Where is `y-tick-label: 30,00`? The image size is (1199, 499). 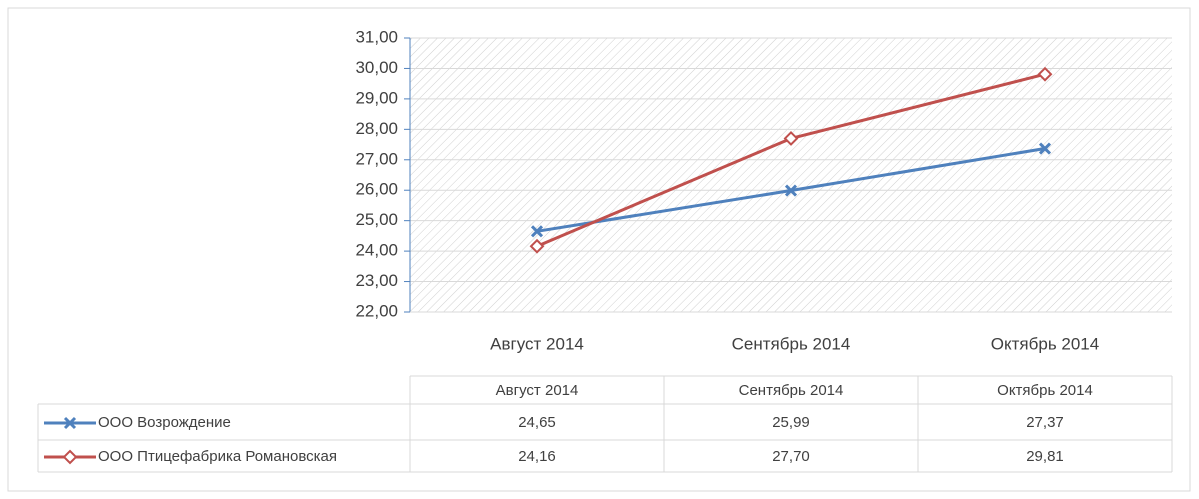
y-tick-label: 30,00 is located at coordinates (376, 67).